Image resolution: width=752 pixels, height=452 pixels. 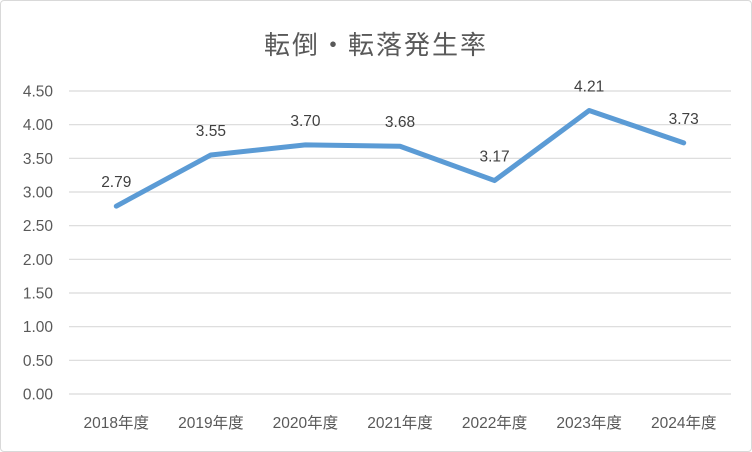 What do you see at coordinates (305, 121) in the screenshot?
I see `data-point-label: 3.70` at bounding box center [305, 121].